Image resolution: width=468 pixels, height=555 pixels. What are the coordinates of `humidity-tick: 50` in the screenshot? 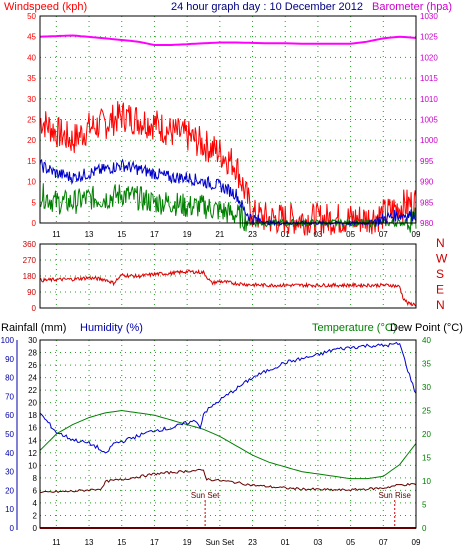 It's located at (9, 434).